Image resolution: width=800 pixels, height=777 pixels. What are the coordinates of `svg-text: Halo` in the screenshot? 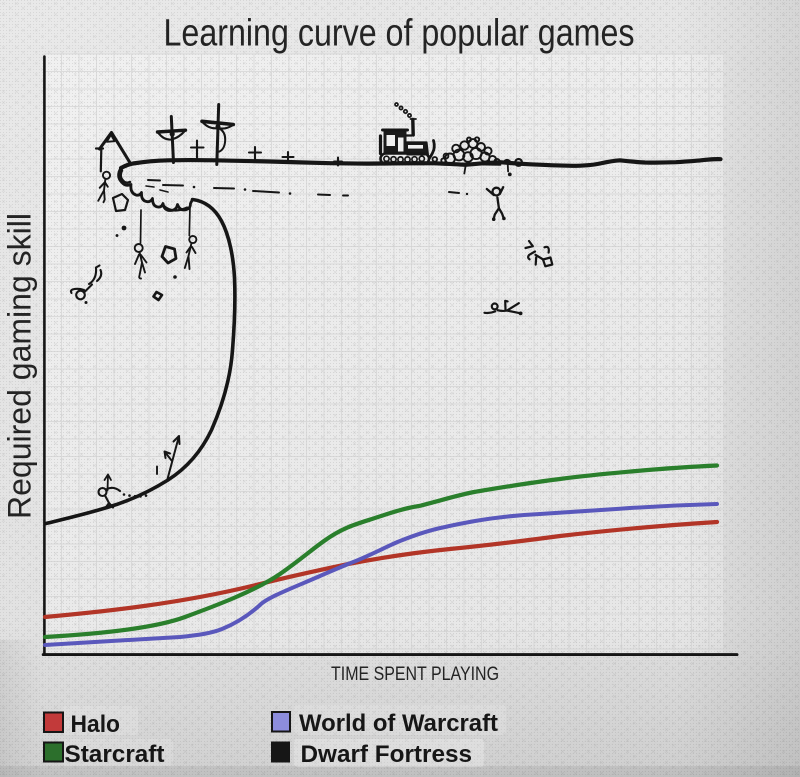 It's located at (96, 724).